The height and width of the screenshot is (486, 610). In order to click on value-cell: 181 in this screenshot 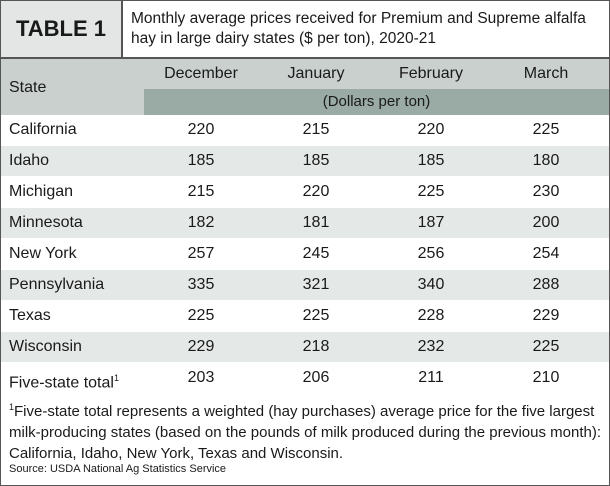, I will do `click(316, 222)`.